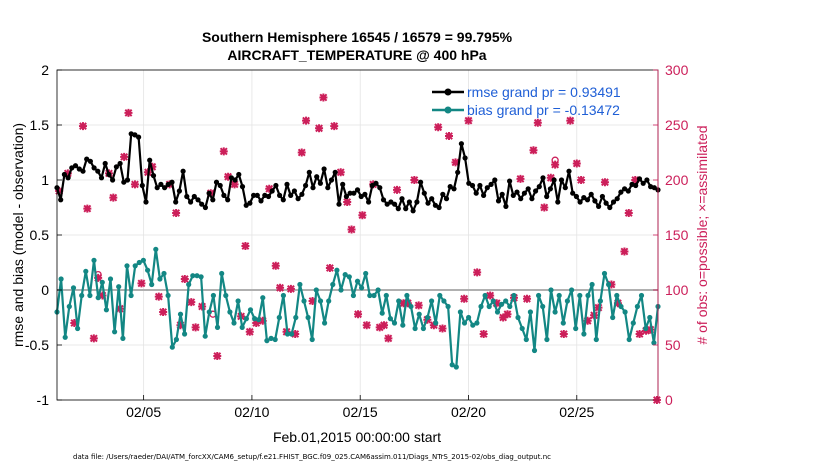 The height and width of the screenshot is (470, 830). Describe the element at coordinates (251, 412) in the screenshot. I see `x-tick-label: 02/10` at that location.